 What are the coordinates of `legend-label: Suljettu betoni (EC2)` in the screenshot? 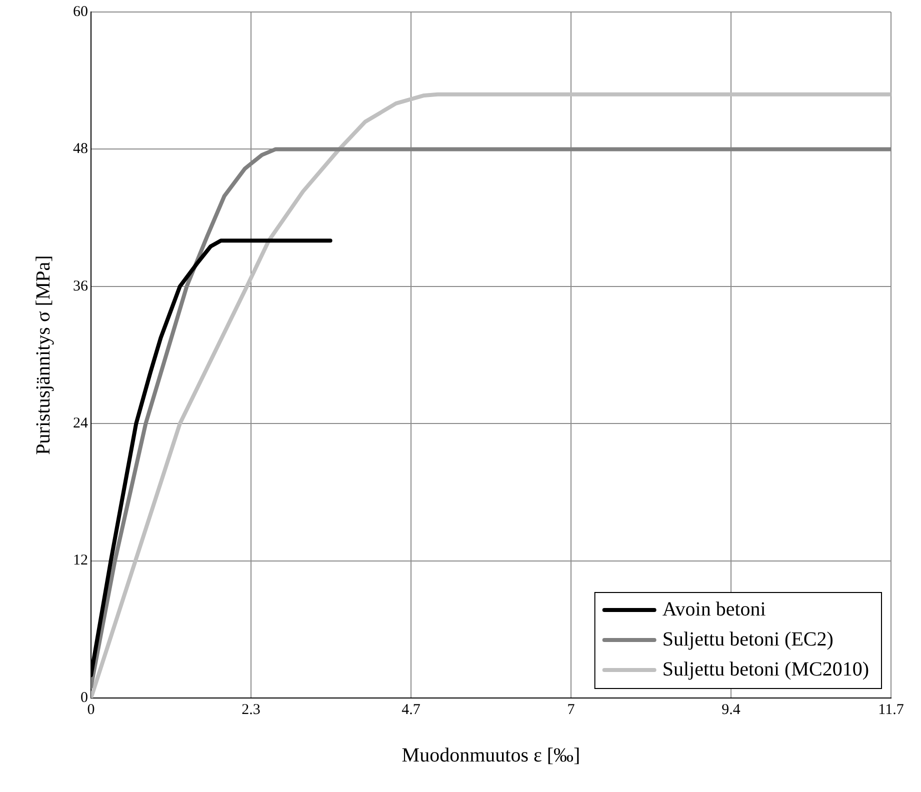 It's located at (748, 639).